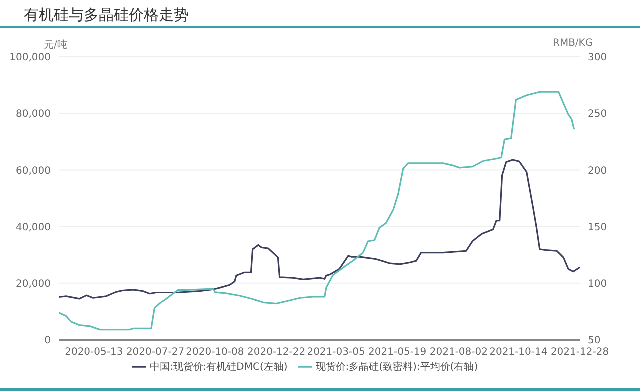  What do you see at coordinates (459, 352) in the screenshot?
I see `x-tick-label: 2021-08-02` at bounding box center [459, 352].